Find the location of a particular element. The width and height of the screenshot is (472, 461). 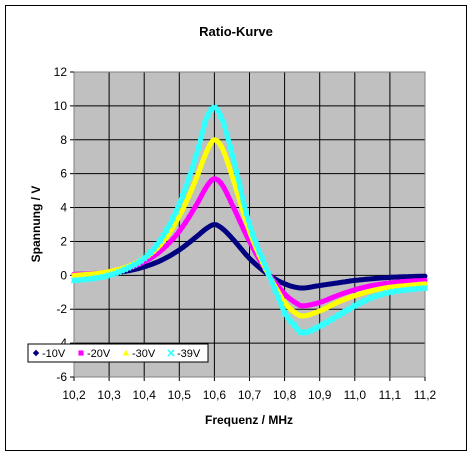

legend-label: -20V is located at coordinates (99, 354).